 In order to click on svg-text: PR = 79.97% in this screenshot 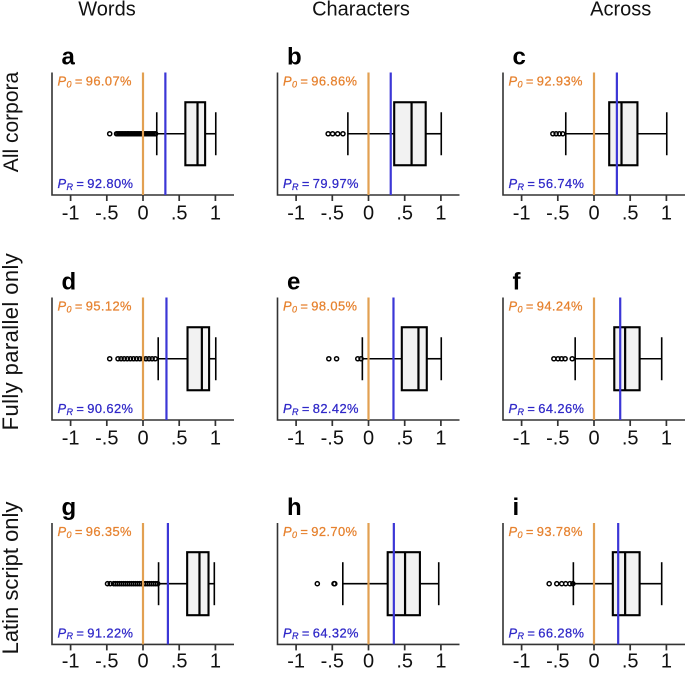, I will do `click(321, 184)`.